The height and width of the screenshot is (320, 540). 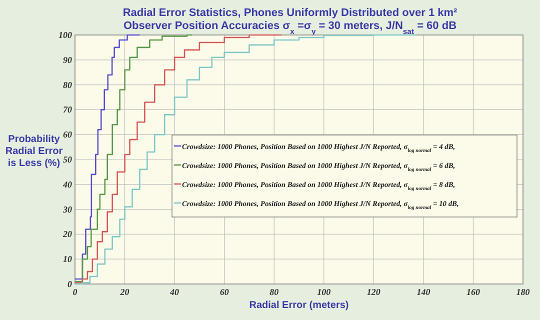 What do you see at coordinates (373, 292) in the screenshot?
I see `x-tick-label: 120` at bounding box center [373, 292].